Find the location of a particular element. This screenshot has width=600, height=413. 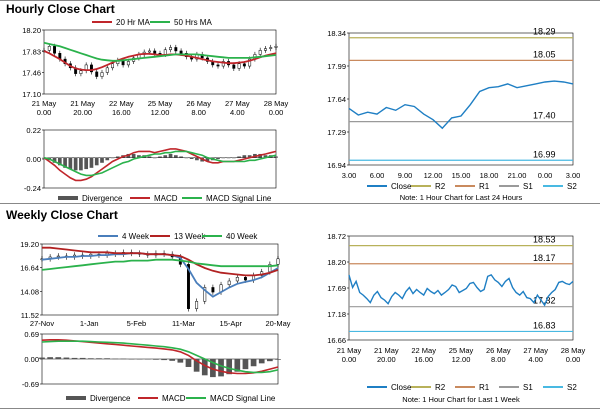

hourly-close-level-label: 18.05 is located at coordinates (544, 54).